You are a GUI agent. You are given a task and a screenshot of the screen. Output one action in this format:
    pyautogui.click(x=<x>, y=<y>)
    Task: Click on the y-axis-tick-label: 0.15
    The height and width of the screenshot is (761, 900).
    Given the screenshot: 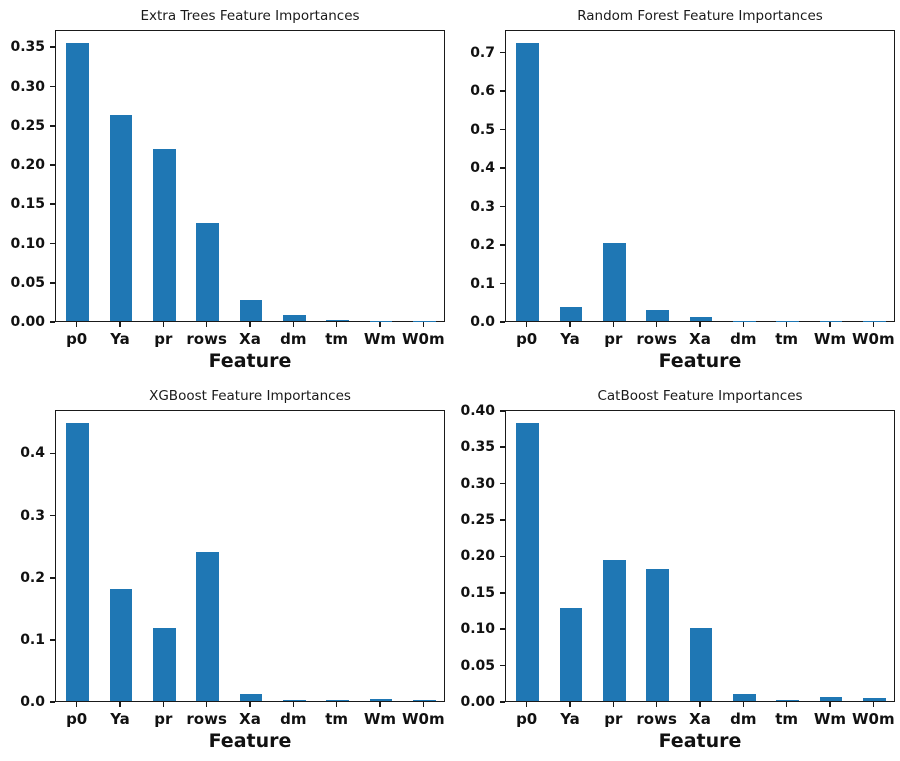 What is the action you would take?
    pyautogui.click(x=477, y=592)
    